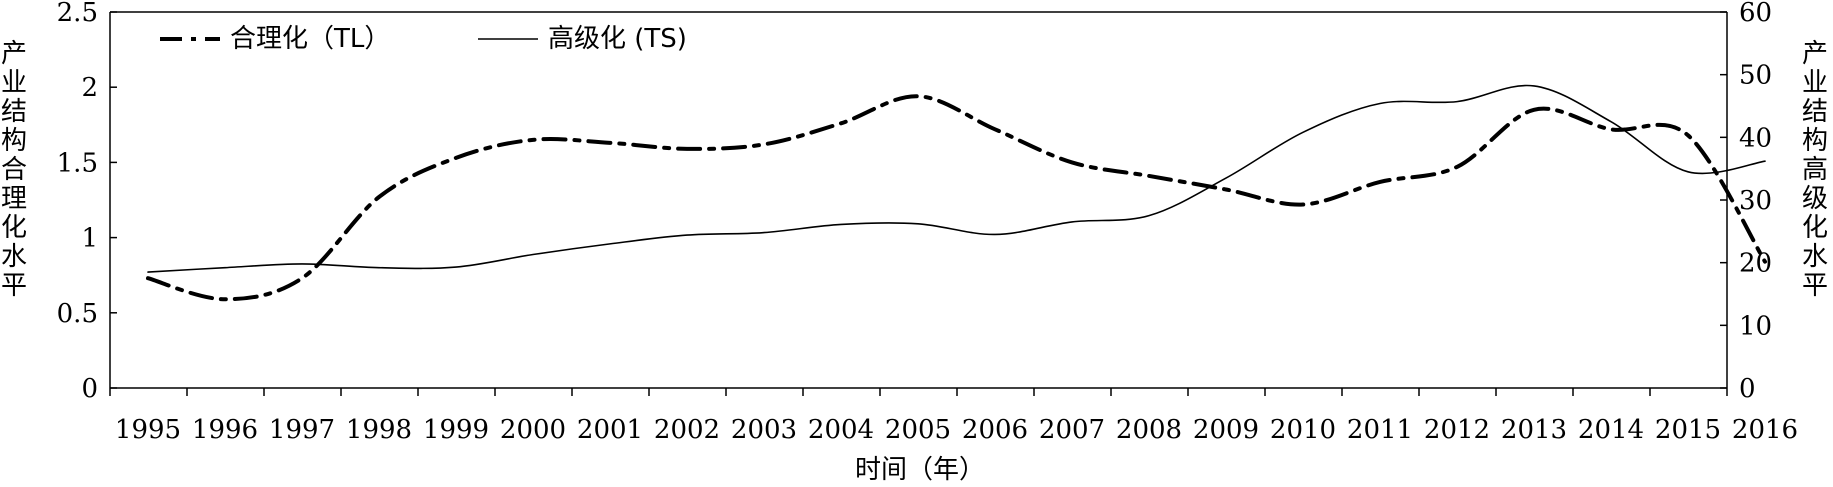 This screenshot has height=487, width=1833. I want to click on y-axis-label-left: 产业结构合理化水平, so click(13, 170).